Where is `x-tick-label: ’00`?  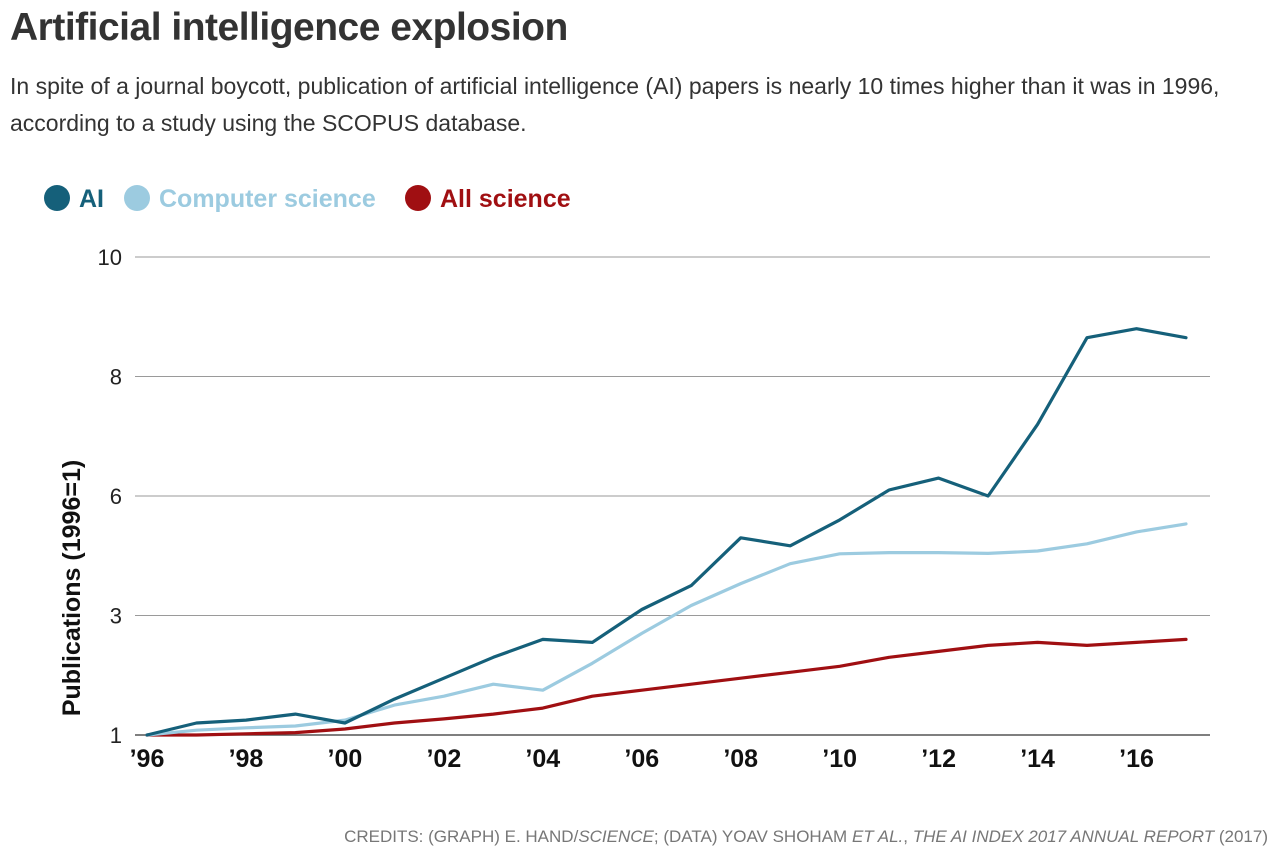 x-tick-label: ’00 is located at coordinates (345, 759).